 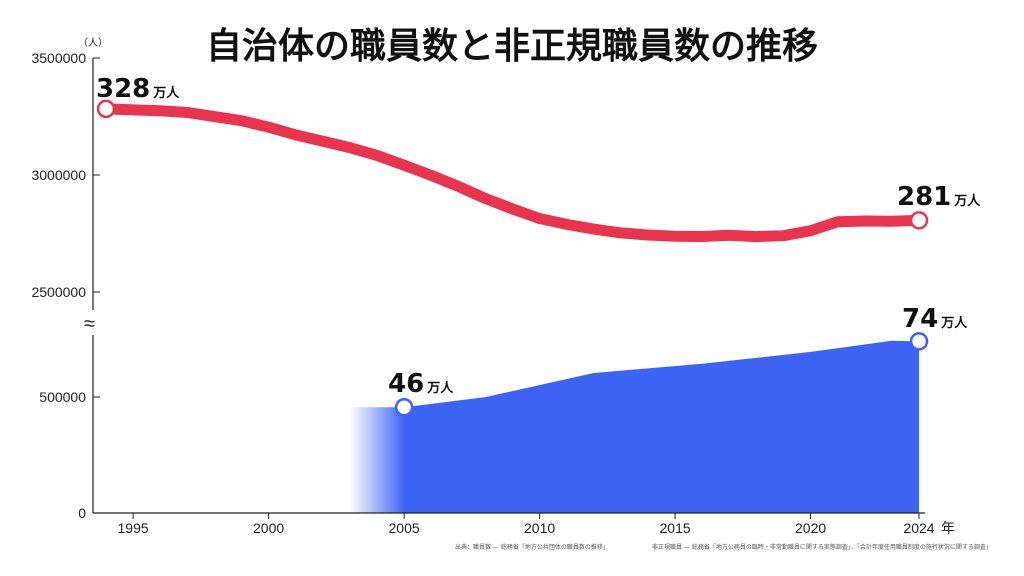 What do you see at coordinates (377, 460) in the screenshot?
I see `series-fade-nonregular` at bounding box center [377, 460].